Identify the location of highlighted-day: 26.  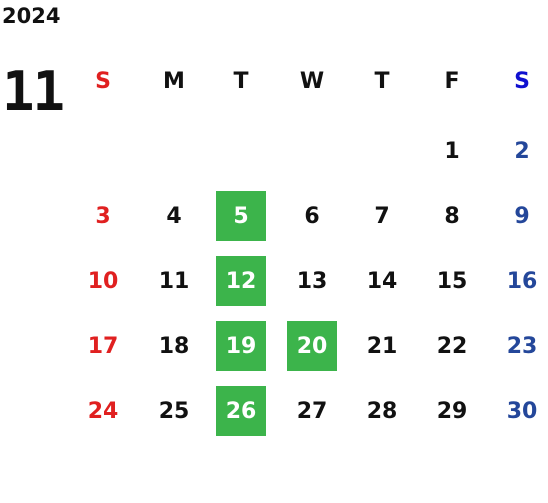
(241, 411).